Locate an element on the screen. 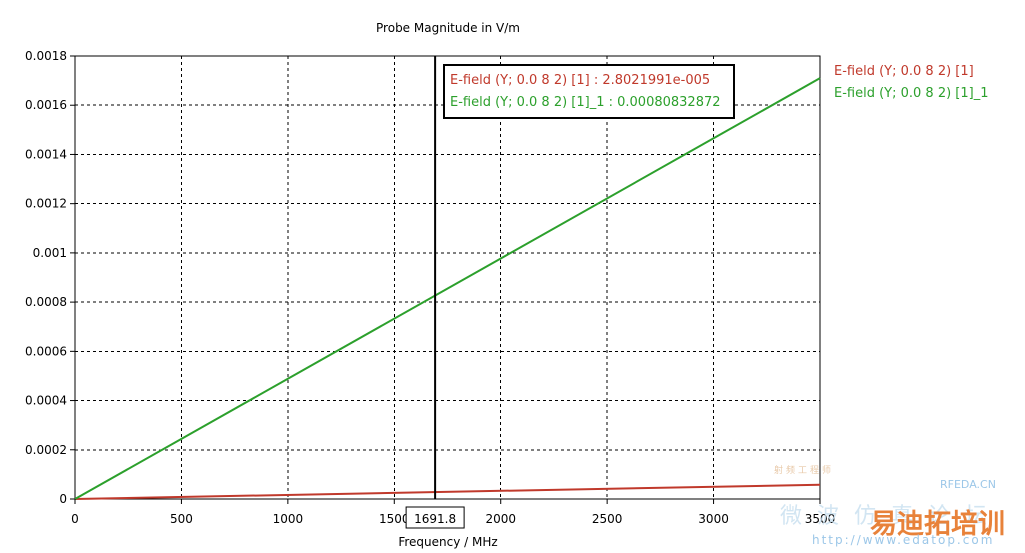 The height and width of the screenshot is (553, 1025). watermark-brand: RFEDA.CN is located at coordinates (968, 484).